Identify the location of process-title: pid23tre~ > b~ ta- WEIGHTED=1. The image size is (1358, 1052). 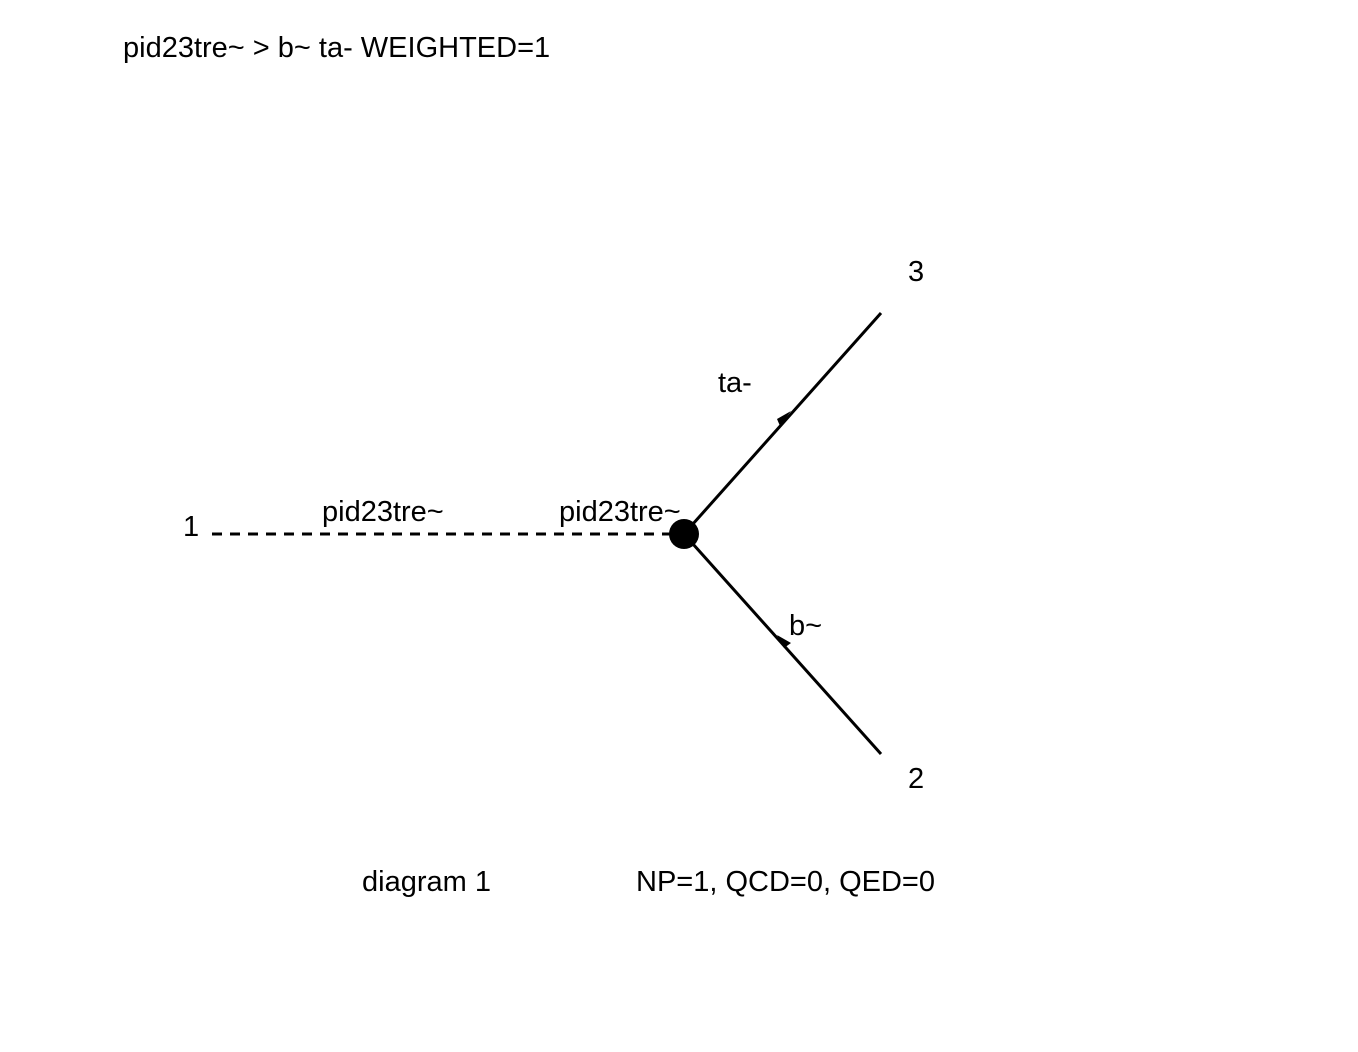
(336, 48).